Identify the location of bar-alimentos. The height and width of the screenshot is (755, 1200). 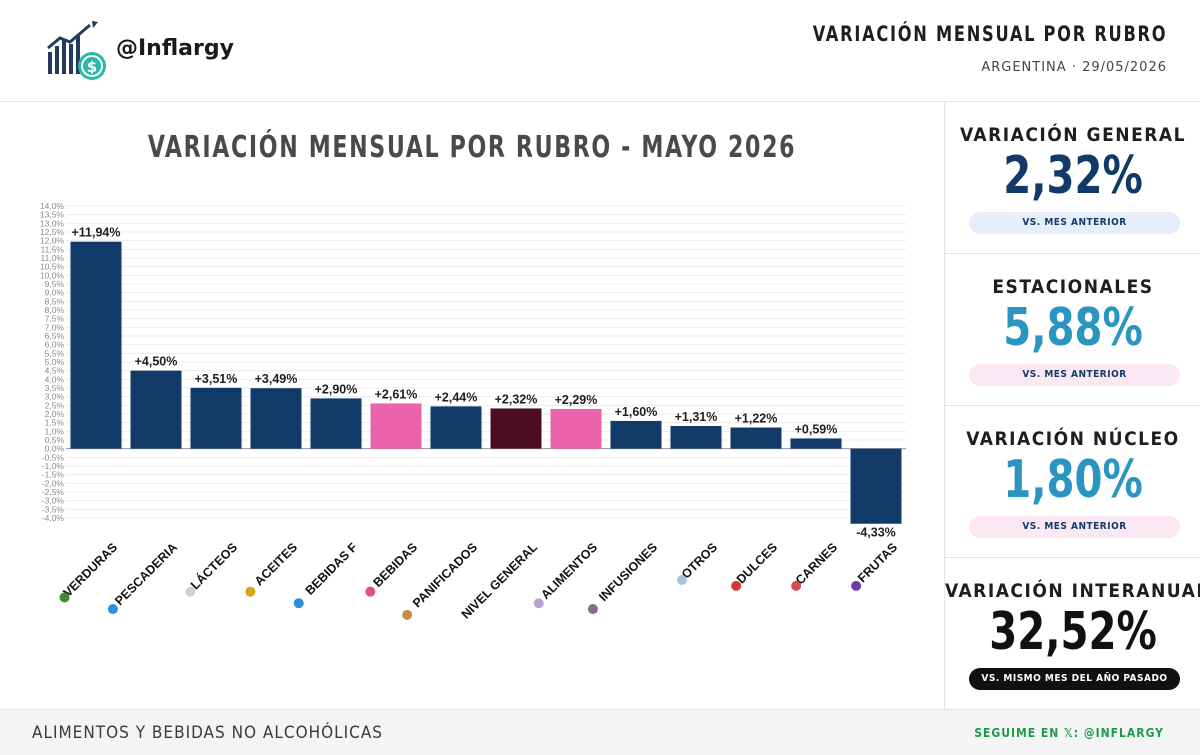
(576, 428).